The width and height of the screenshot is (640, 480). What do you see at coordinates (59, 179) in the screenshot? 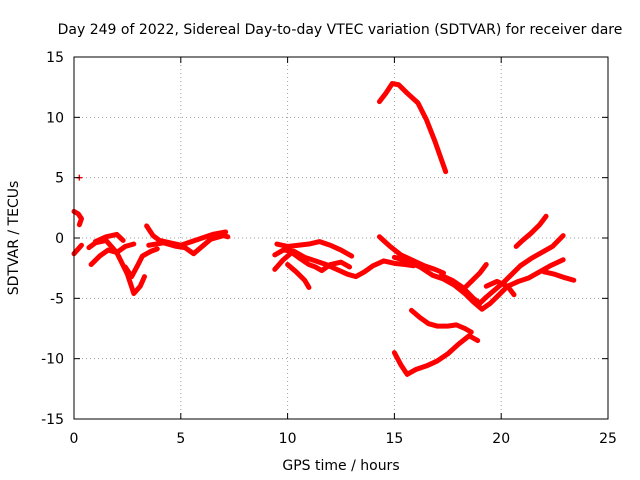
I see `y-tick-label: 5` at bounding box center [59, 179].